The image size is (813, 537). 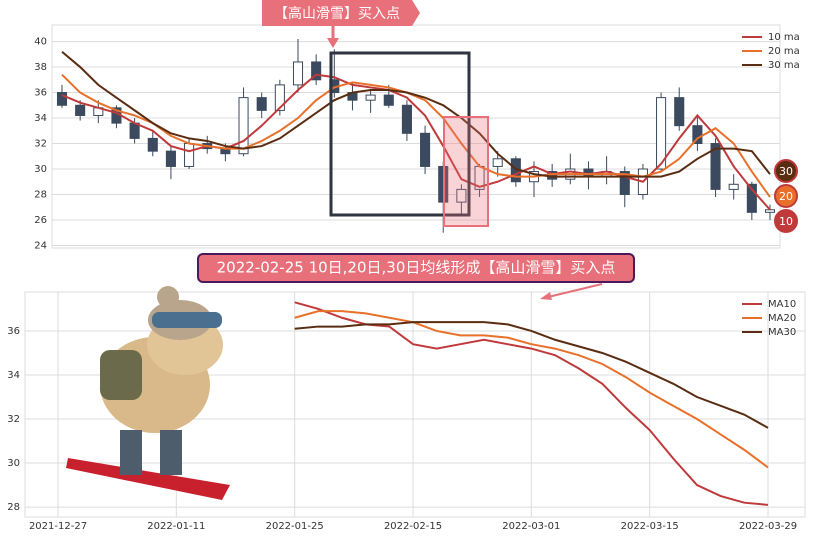 What do you see at coordinates (40, 245) in the screenshot?
I see `y-tick-label: 24` at bounding box center [40, 245].